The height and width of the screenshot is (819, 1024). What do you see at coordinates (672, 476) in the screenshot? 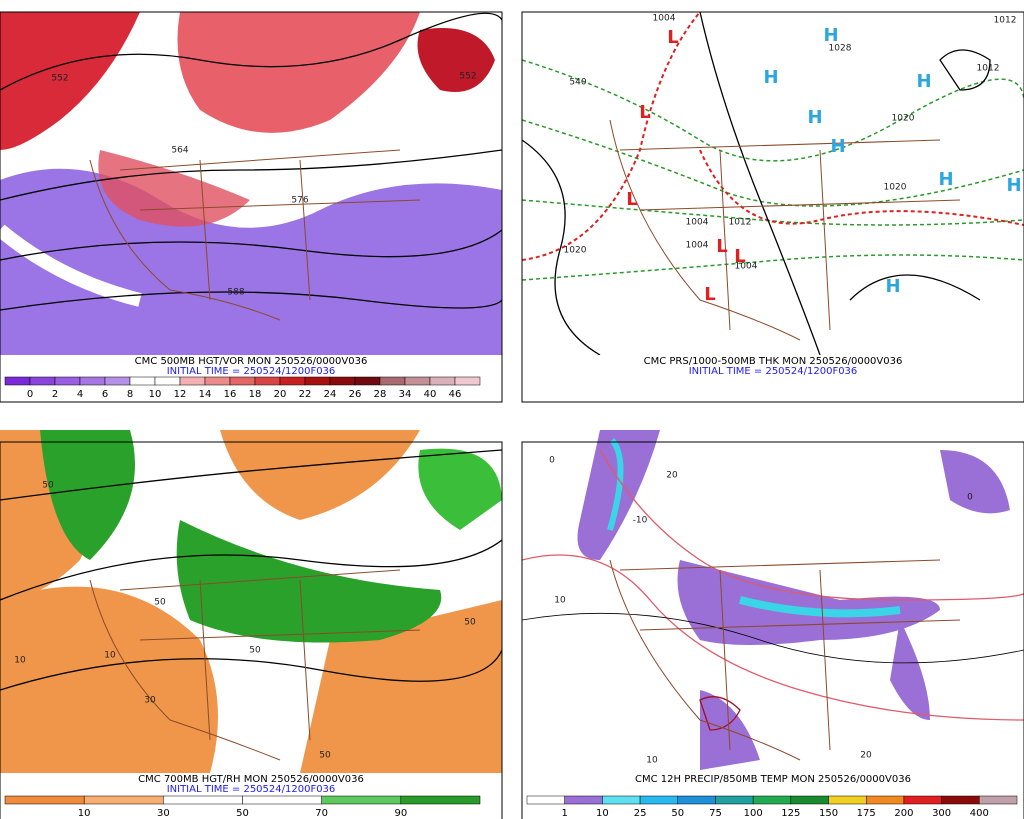
I see `map-label: 20` at bounding box center [672, 476].